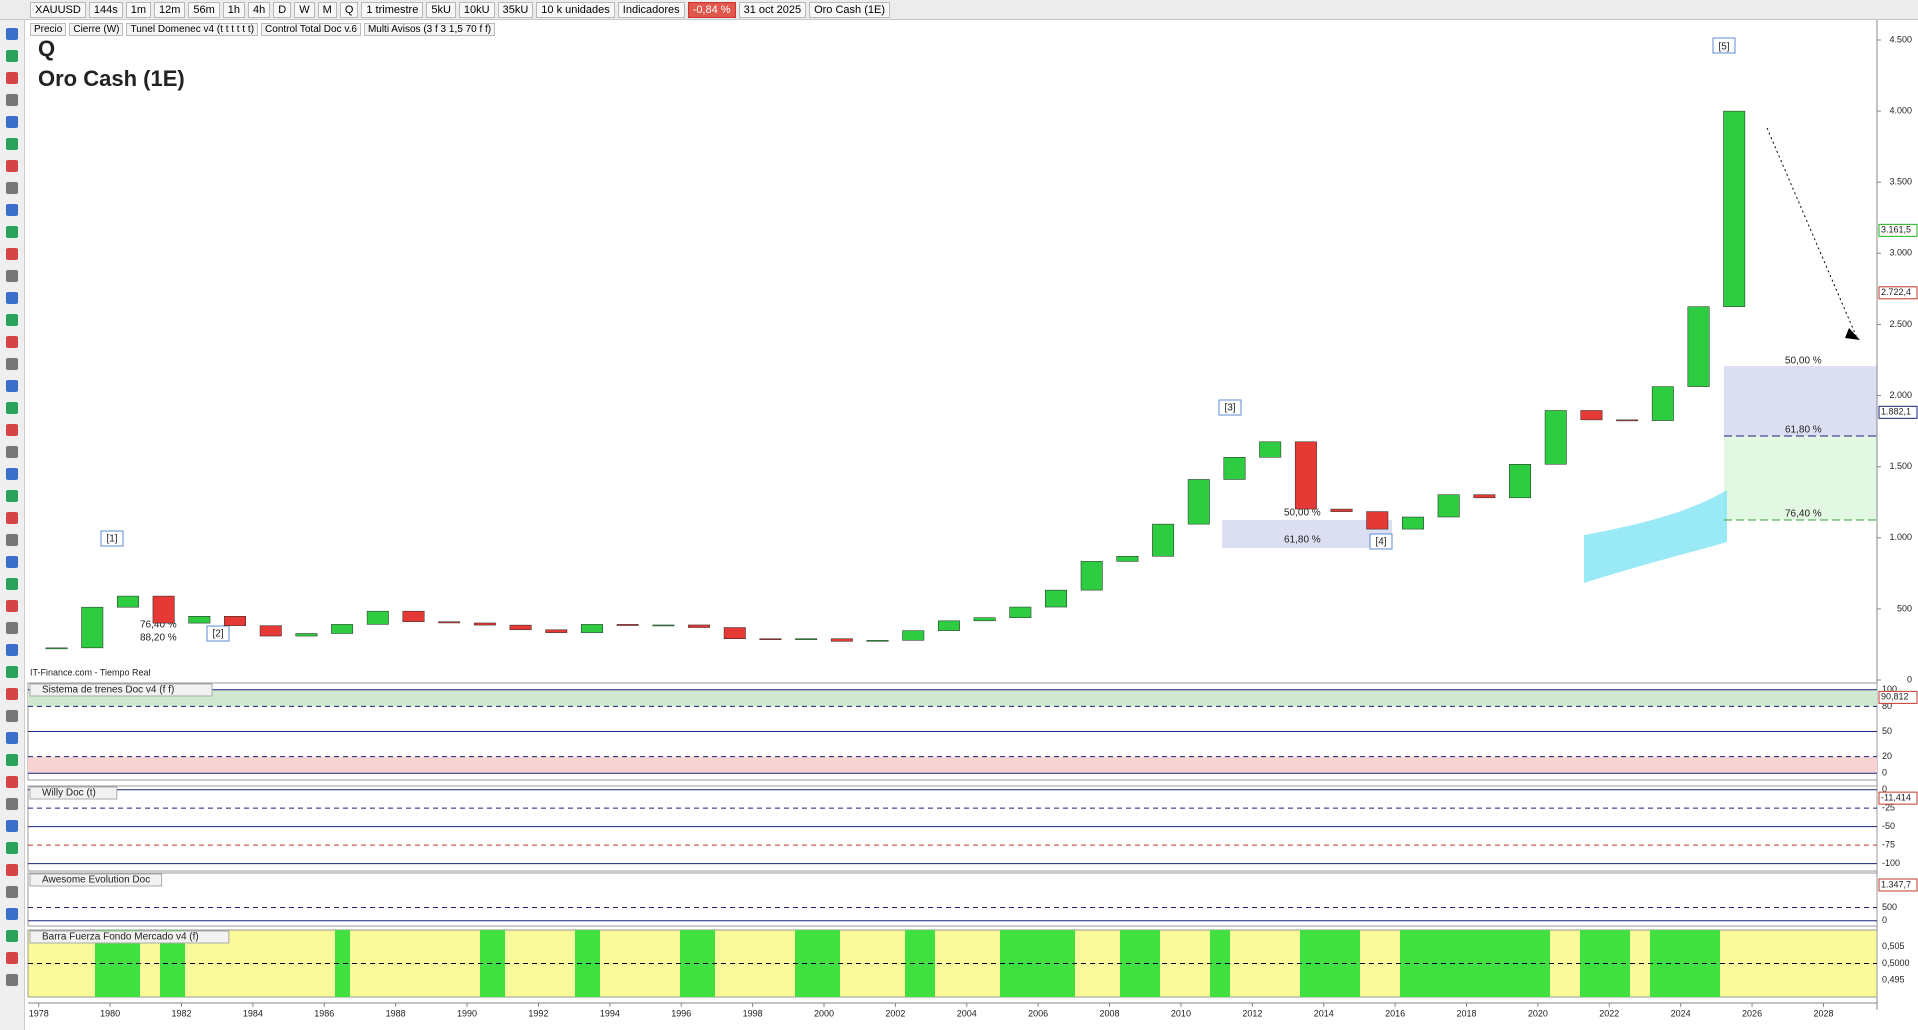 This screenshot has height=1030, width=1918. What do you see at coordinates (253, 1013) in the screenshot?
I see `x-tick-label: 1984` at bounding box center [253, 1013].